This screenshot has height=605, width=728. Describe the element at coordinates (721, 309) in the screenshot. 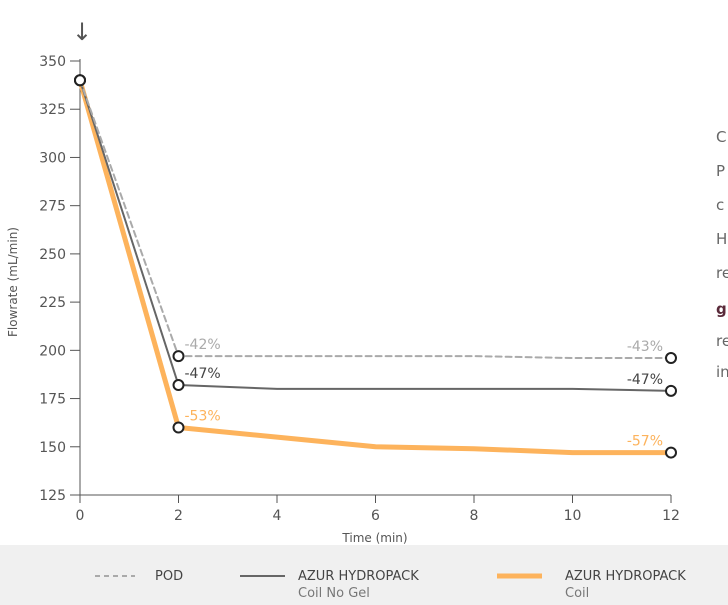

I see `side-text-6: g` at that location.